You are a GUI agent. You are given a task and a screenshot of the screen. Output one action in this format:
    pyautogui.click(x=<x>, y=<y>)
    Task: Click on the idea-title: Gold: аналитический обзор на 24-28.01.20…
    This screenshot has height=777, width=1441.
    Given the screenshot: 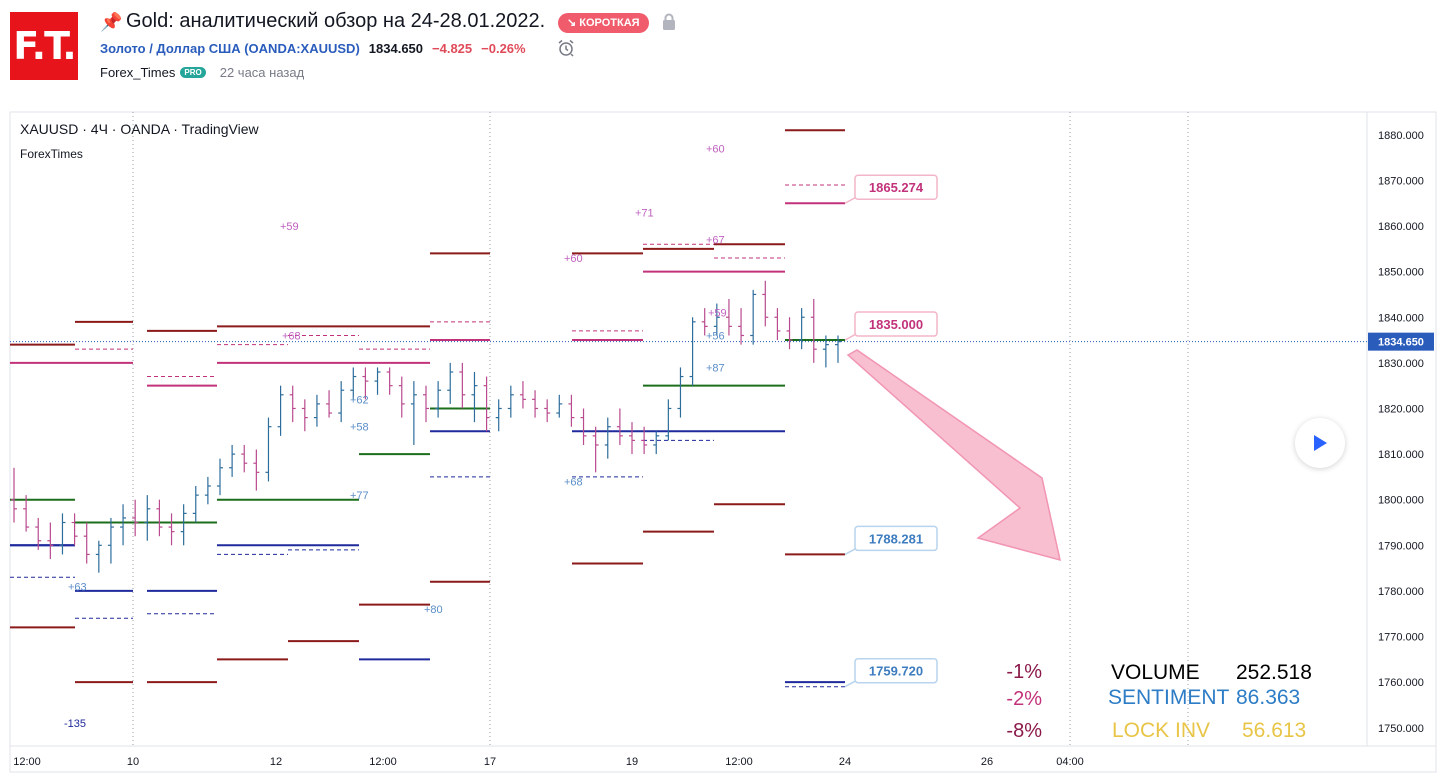 What is the action you would take?
    pyautogui.click(x=336, y=21)
    